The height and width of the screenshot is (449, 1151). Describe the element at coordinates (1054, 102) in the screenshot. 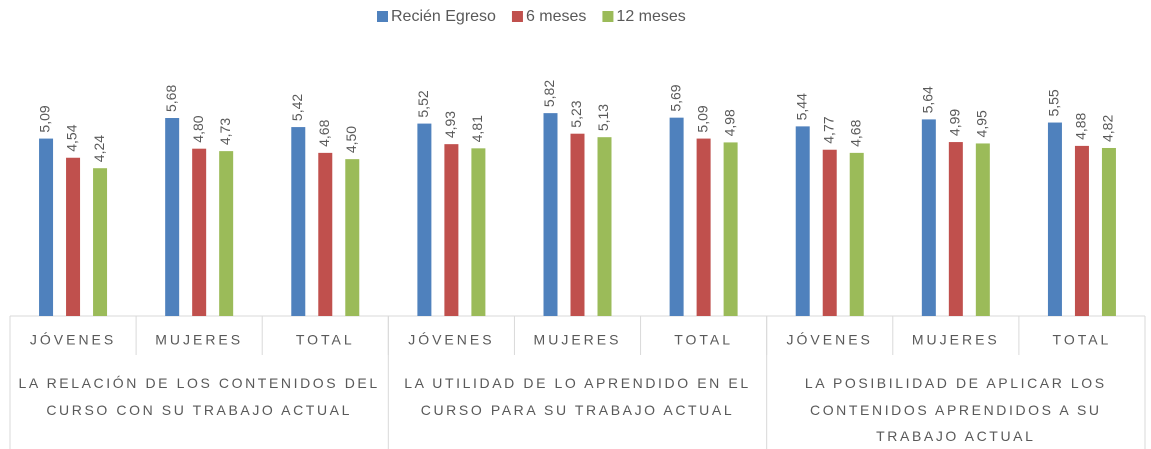

I see `value-label: 5,55` at that location.